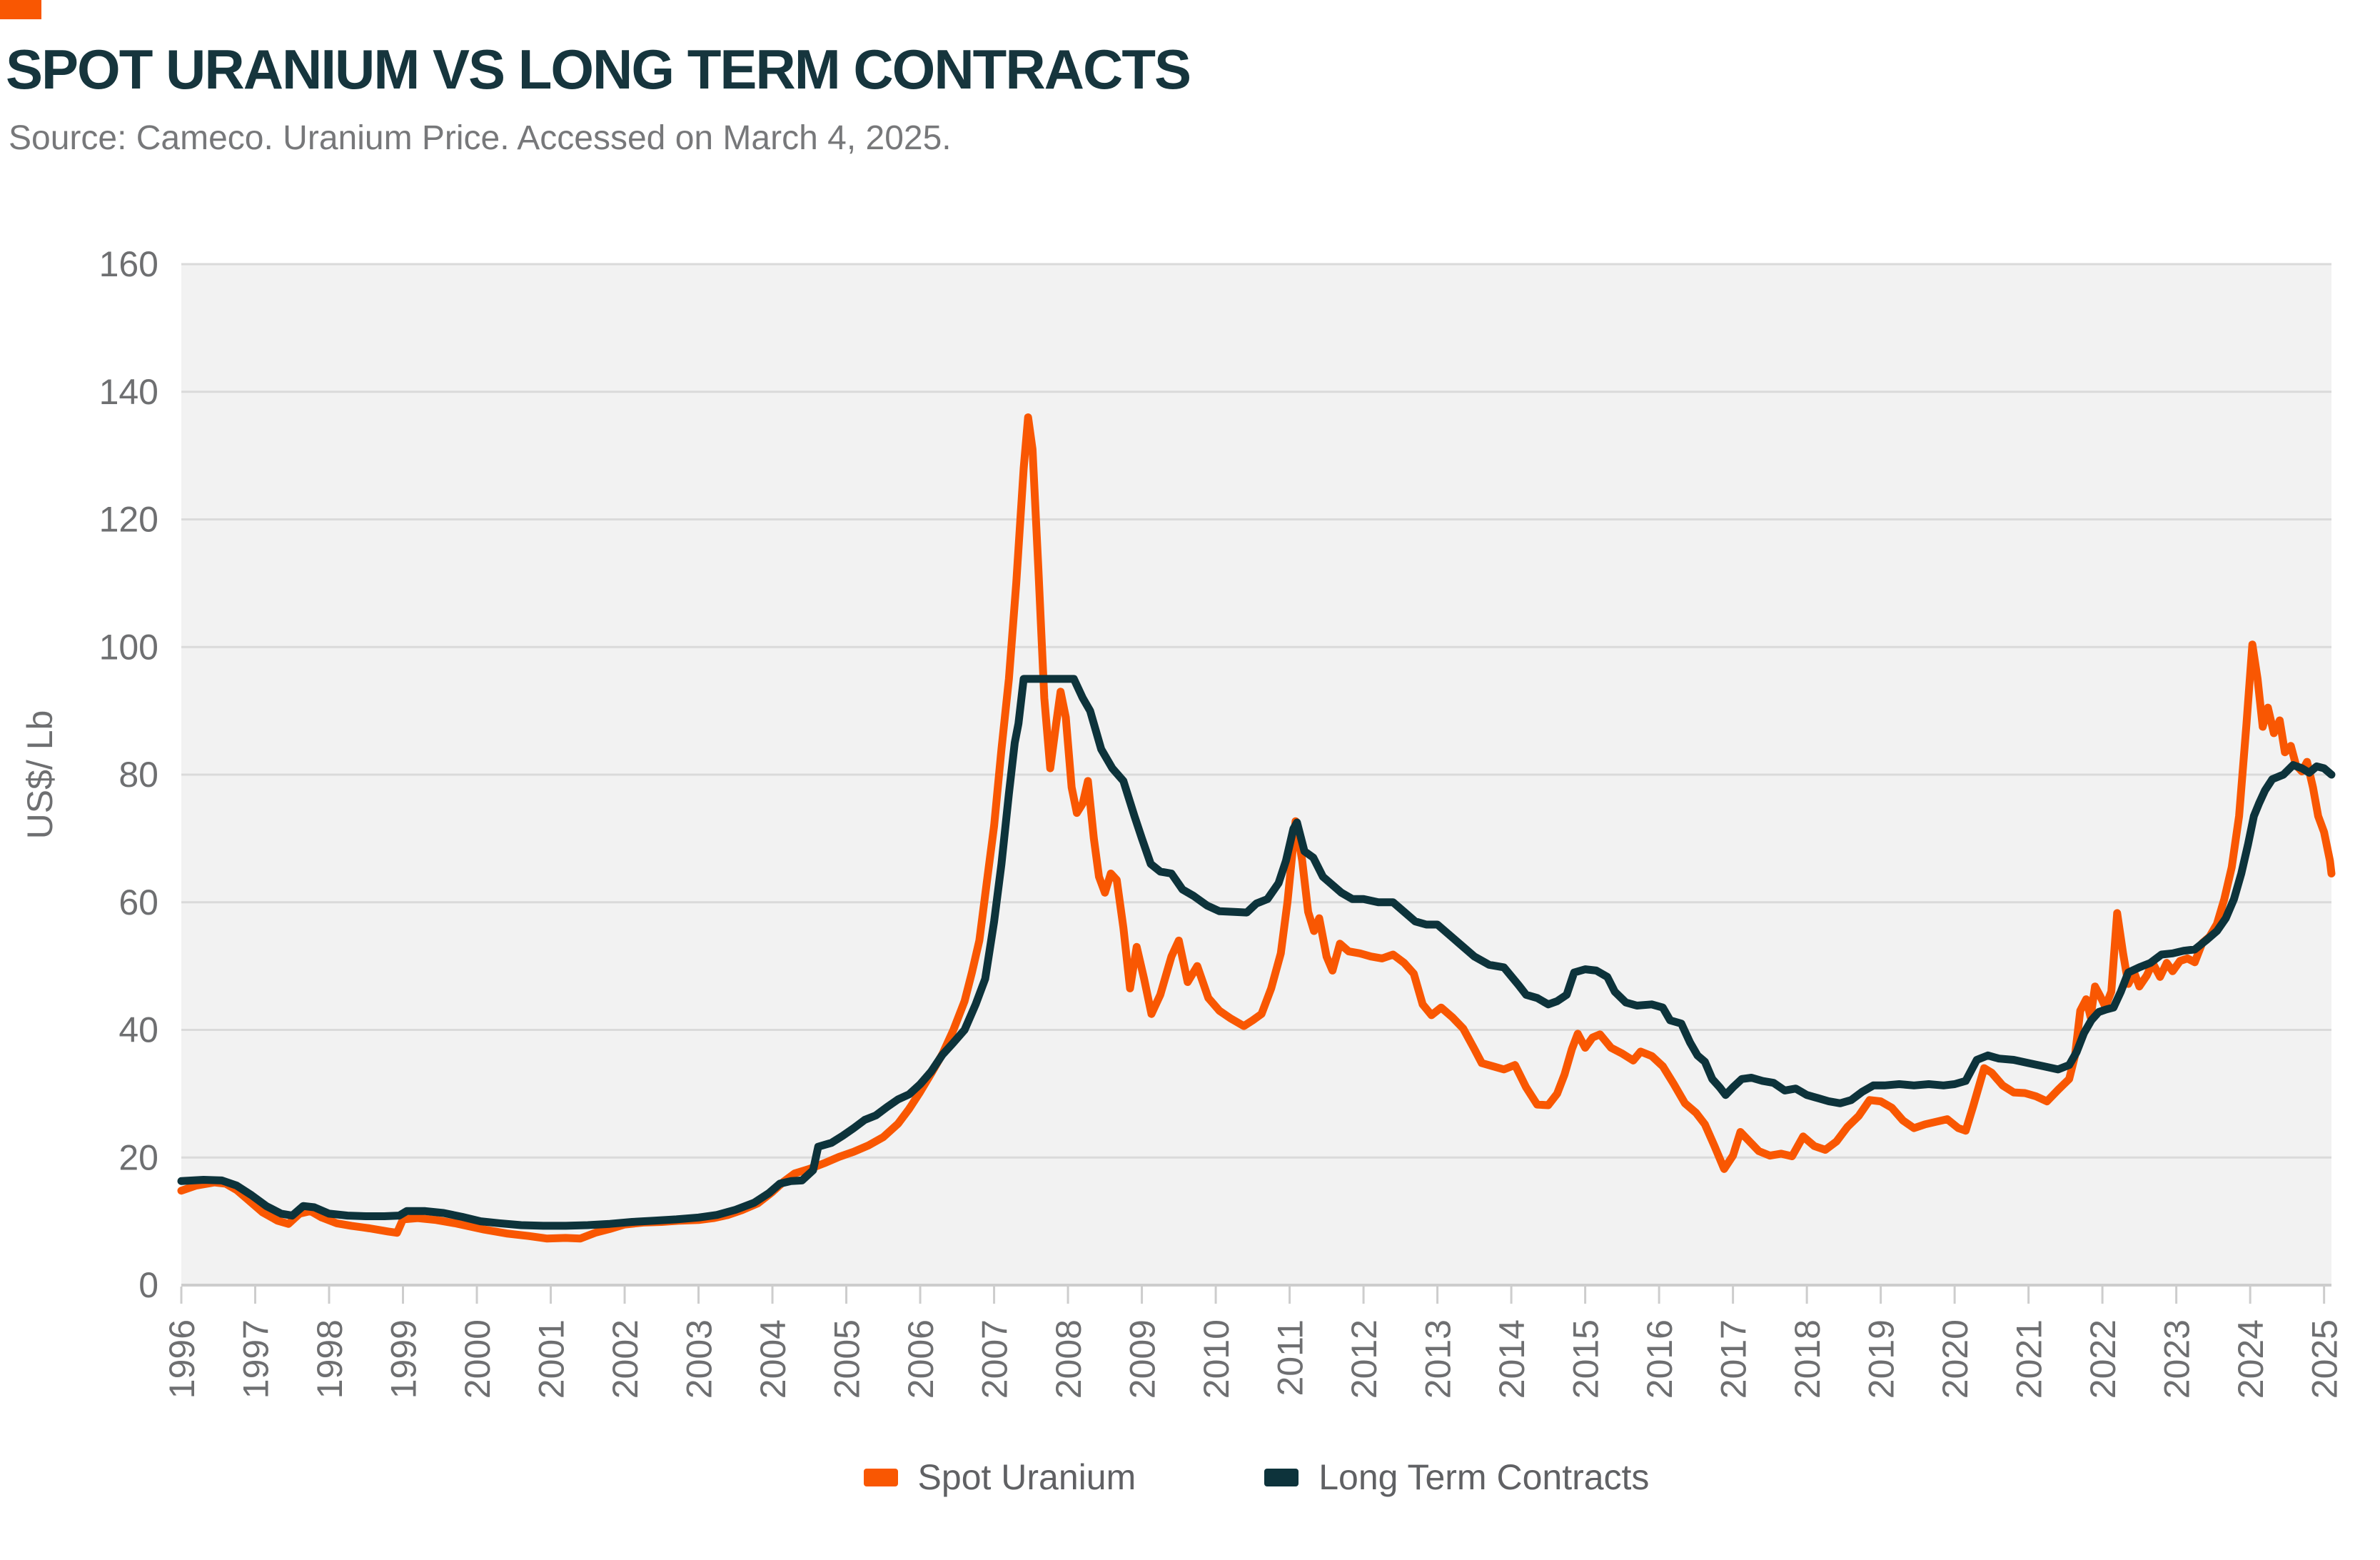  I want to click on x-tick-label: 2019, so click(1882, 1359).